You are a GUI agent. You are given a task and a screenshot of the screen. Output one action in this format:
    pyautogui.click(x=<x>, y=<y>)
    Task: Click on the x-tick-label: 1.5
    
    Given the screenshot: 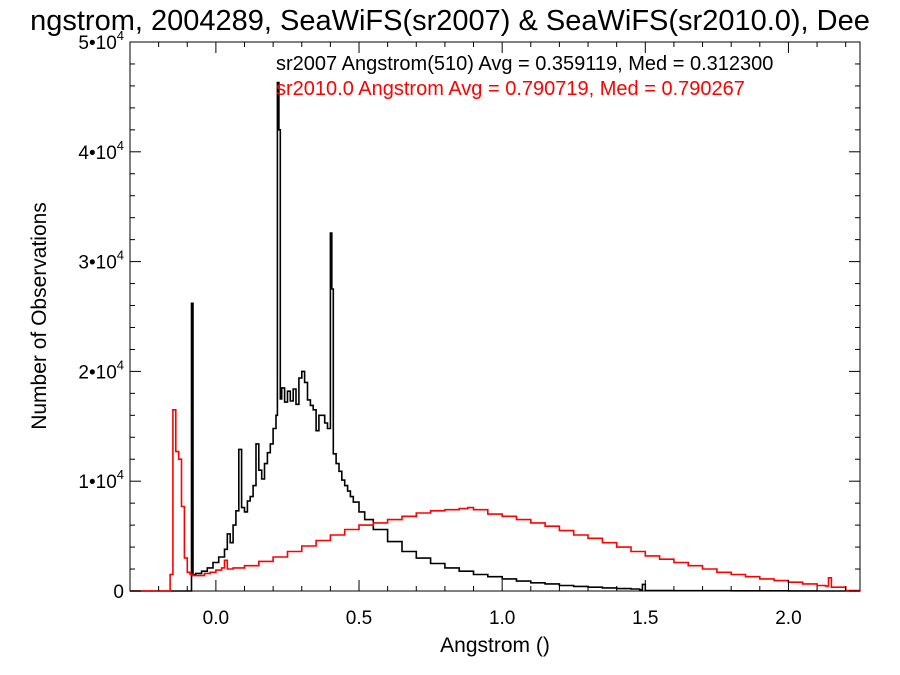 What is the action you would take?
    pyautogui.click(x=645, y=618)
    